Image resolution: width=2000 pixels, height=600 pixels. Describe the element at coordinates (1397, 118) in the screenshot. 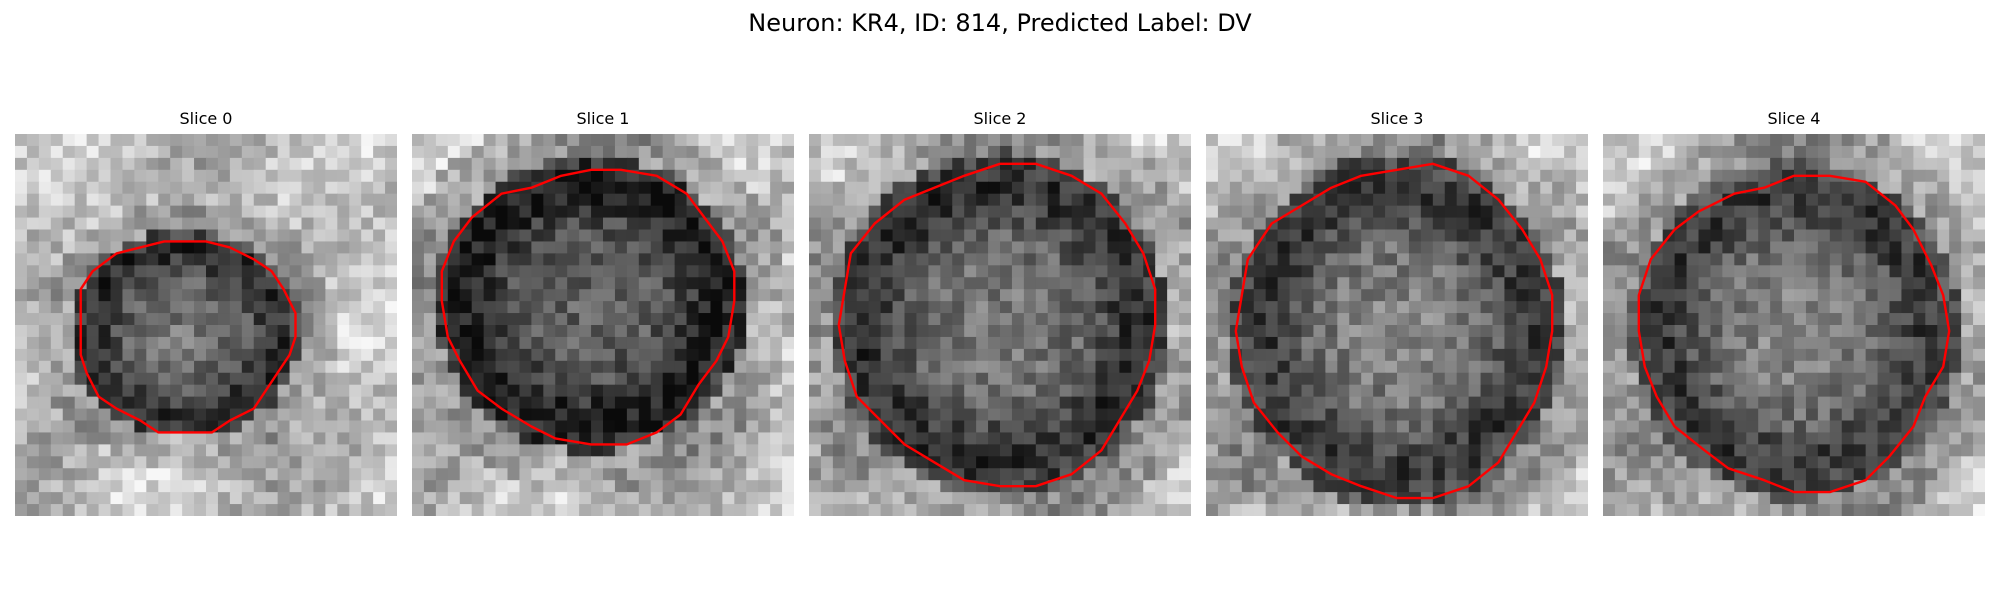

I see `slice-title-3: Slice 3` at that location.